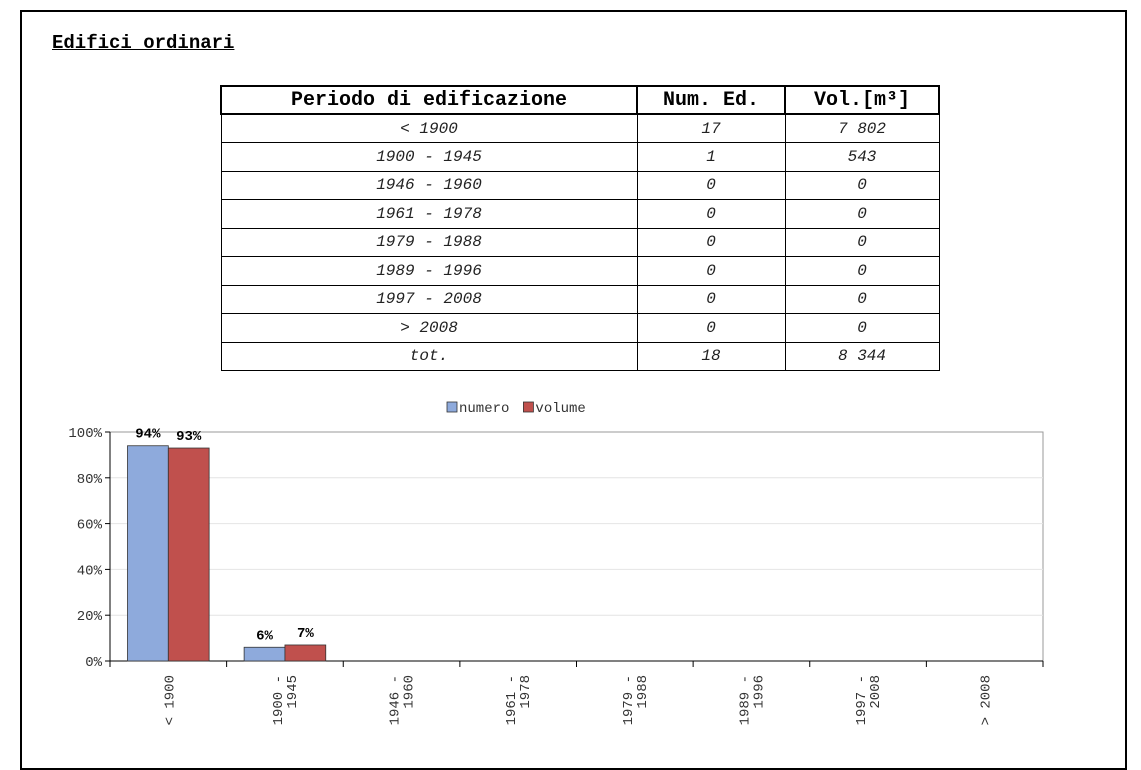  I want to click on value-label: 93%, so click(189, 437).